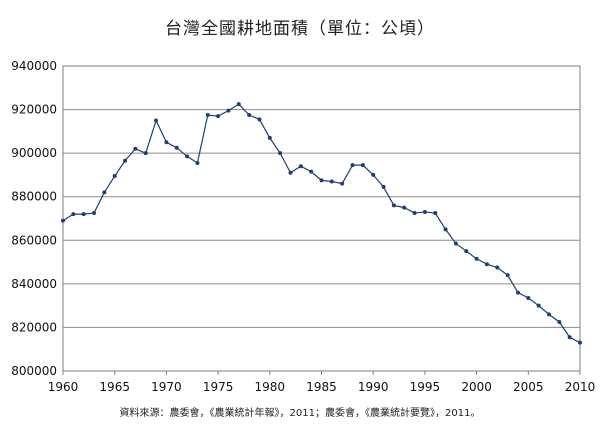 This screenshot has width=600, height=433. I want to click on y-tick-label: 880000, so click(34, 197).